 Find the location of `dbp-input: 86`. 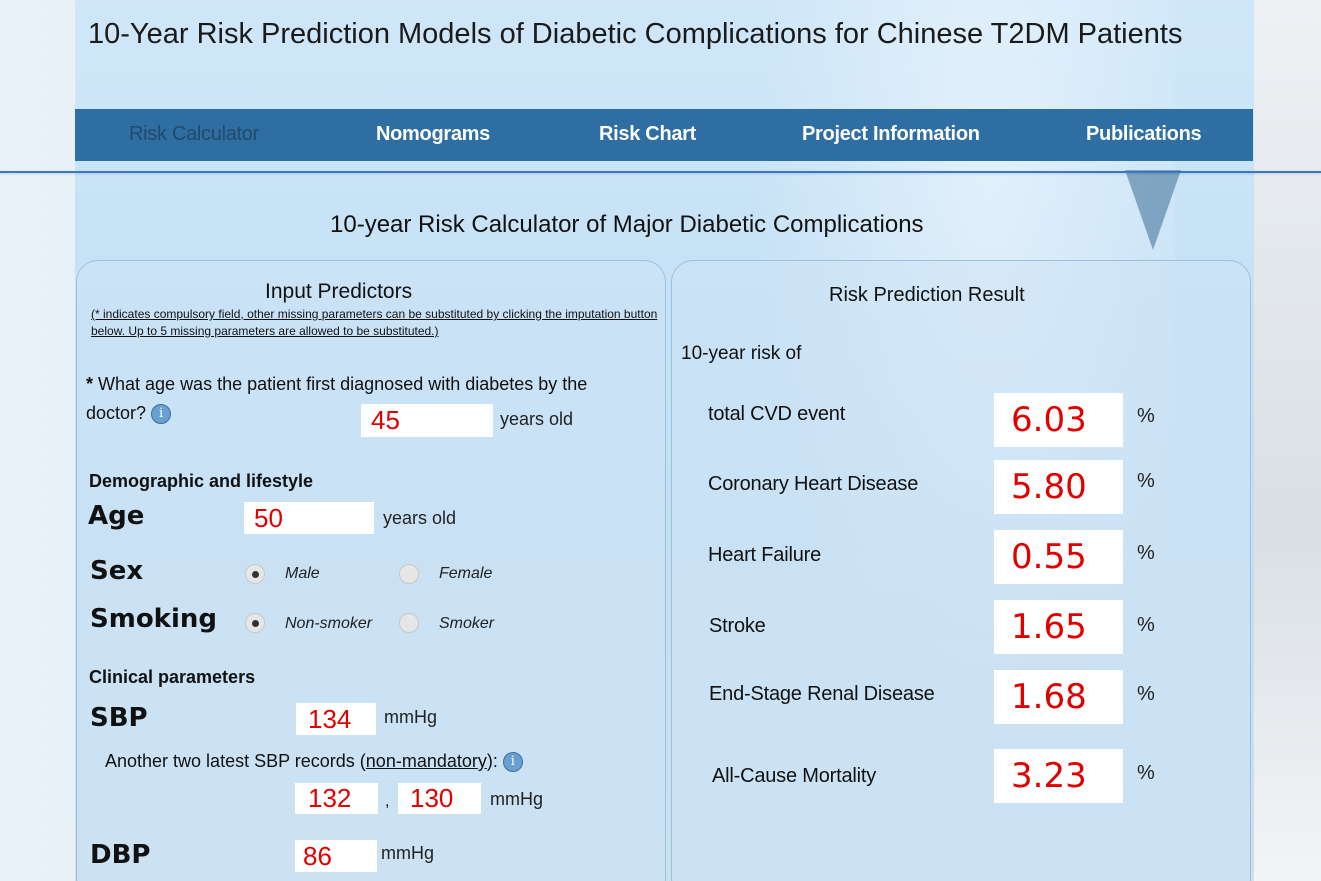

dbp-input: 86 is located at coordinates (336, 856).